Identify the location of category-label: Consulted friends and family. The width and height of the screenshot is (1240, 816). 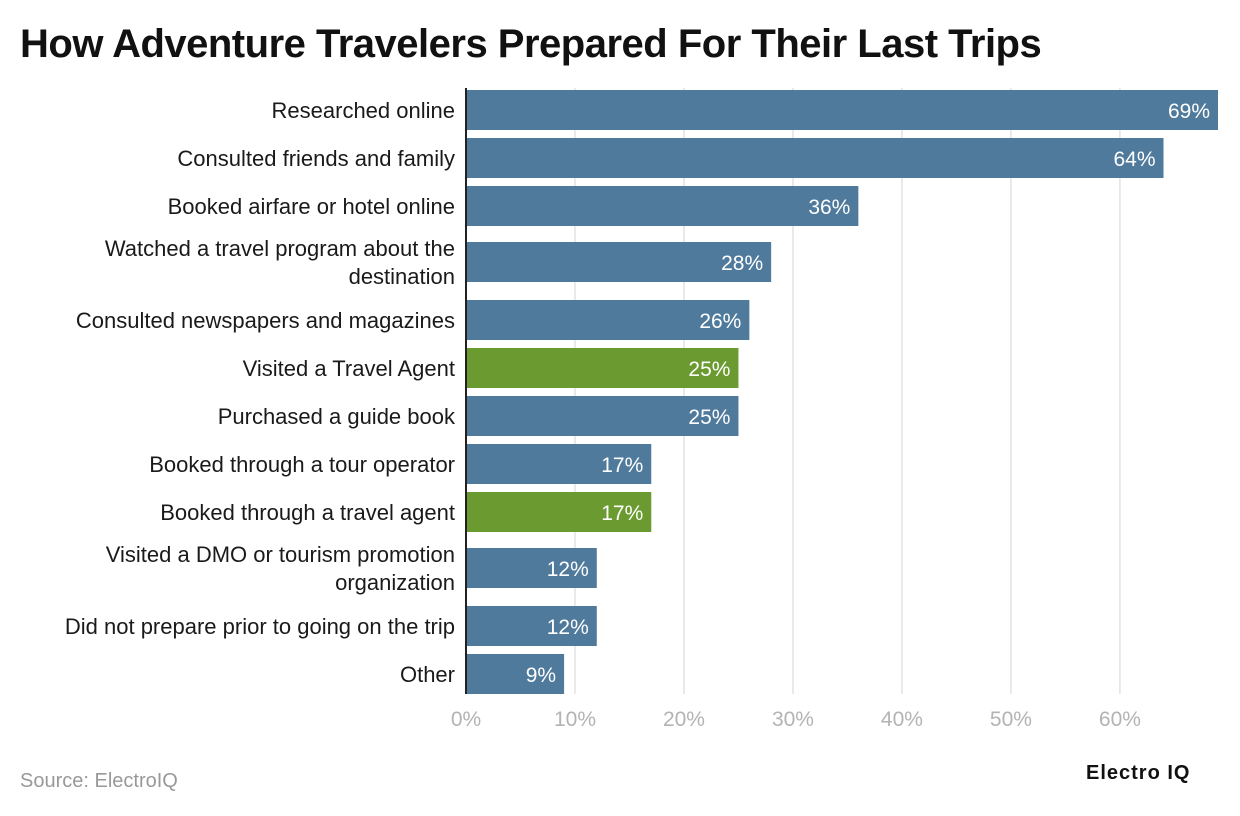
(316, 158).